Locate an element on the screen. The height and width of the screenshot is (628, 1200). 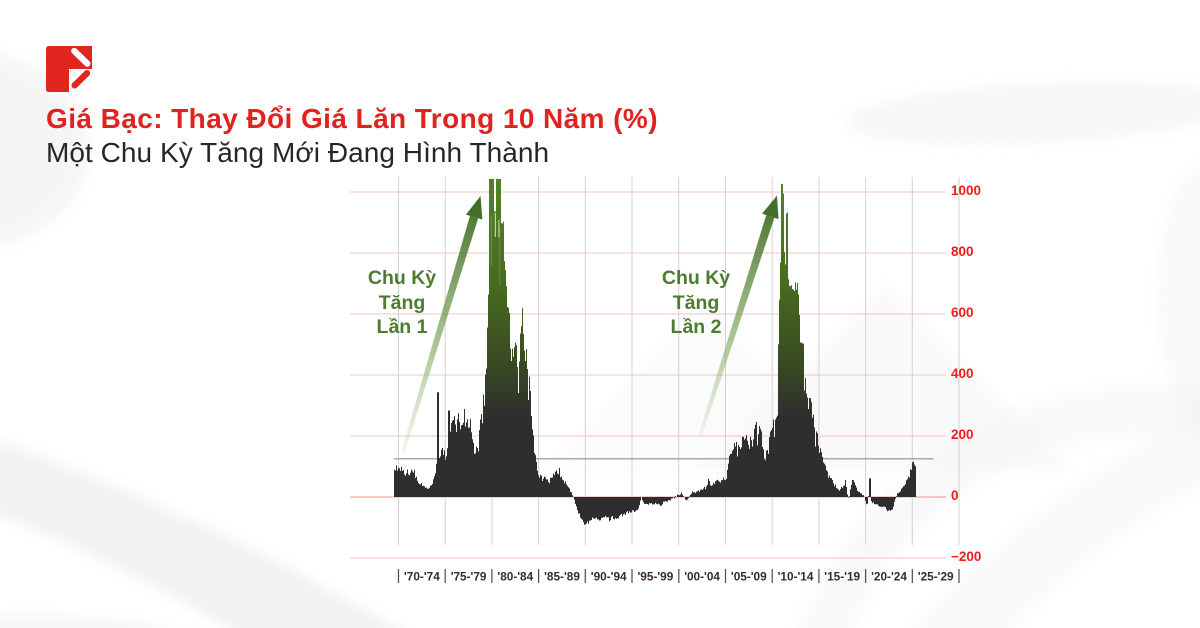
svg-text: '15-'19 is located at coordinates (842, 577).